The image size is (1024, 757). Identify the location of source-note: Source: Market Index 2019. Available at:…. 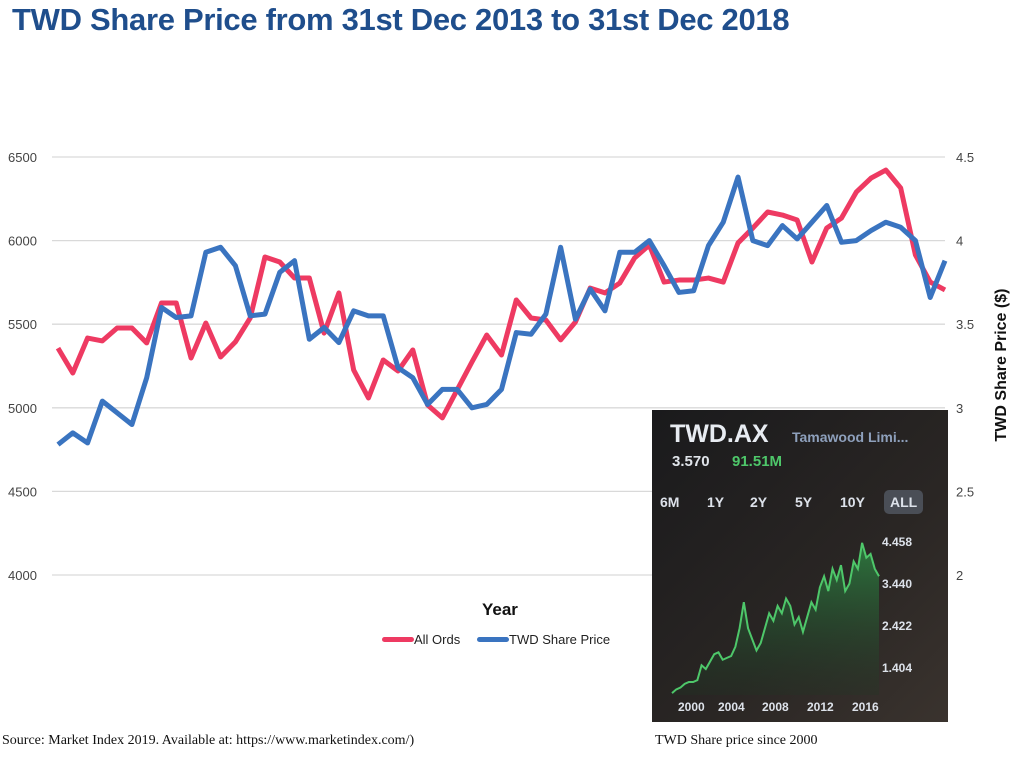
(208, 740).